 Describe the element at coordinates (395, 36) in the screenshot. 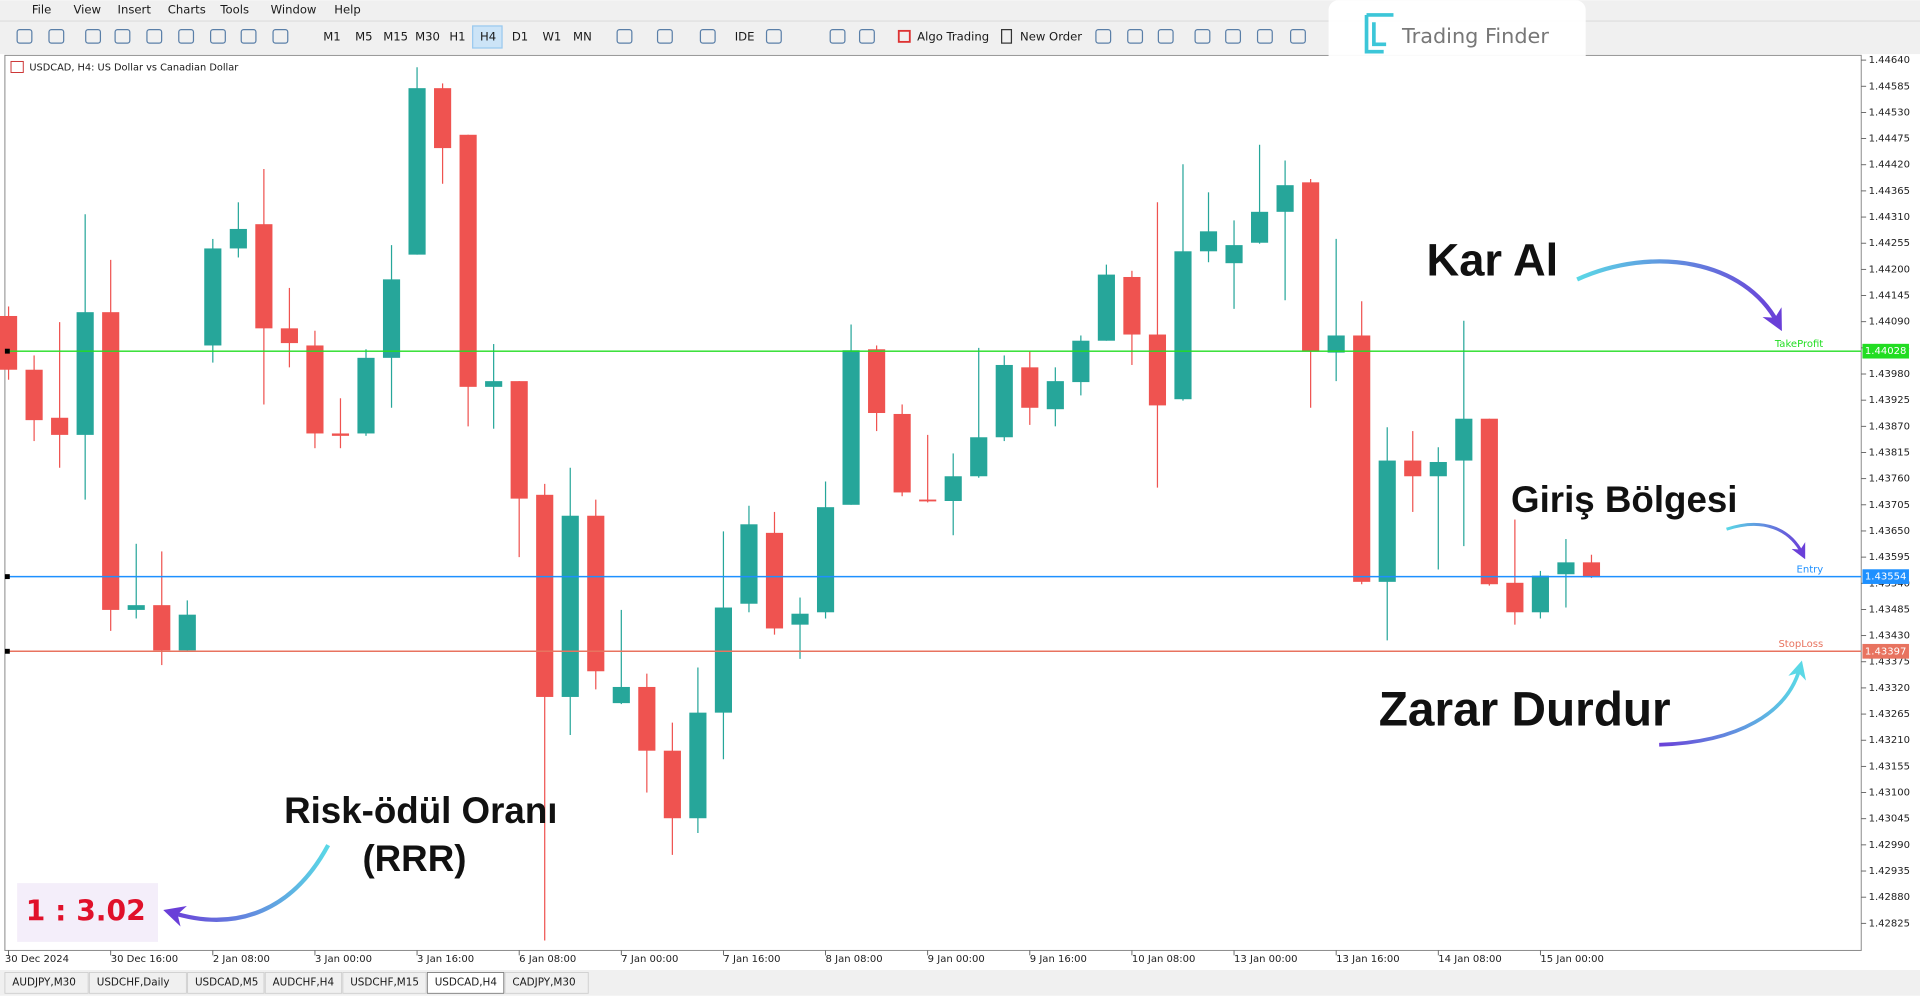

I see `timeframe-button: M15` at that location.